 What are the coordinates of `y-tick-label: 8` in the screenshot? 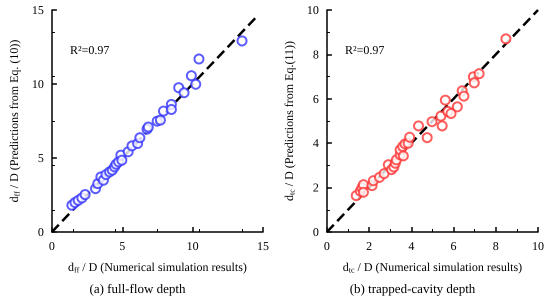 It's located at (315, 54).